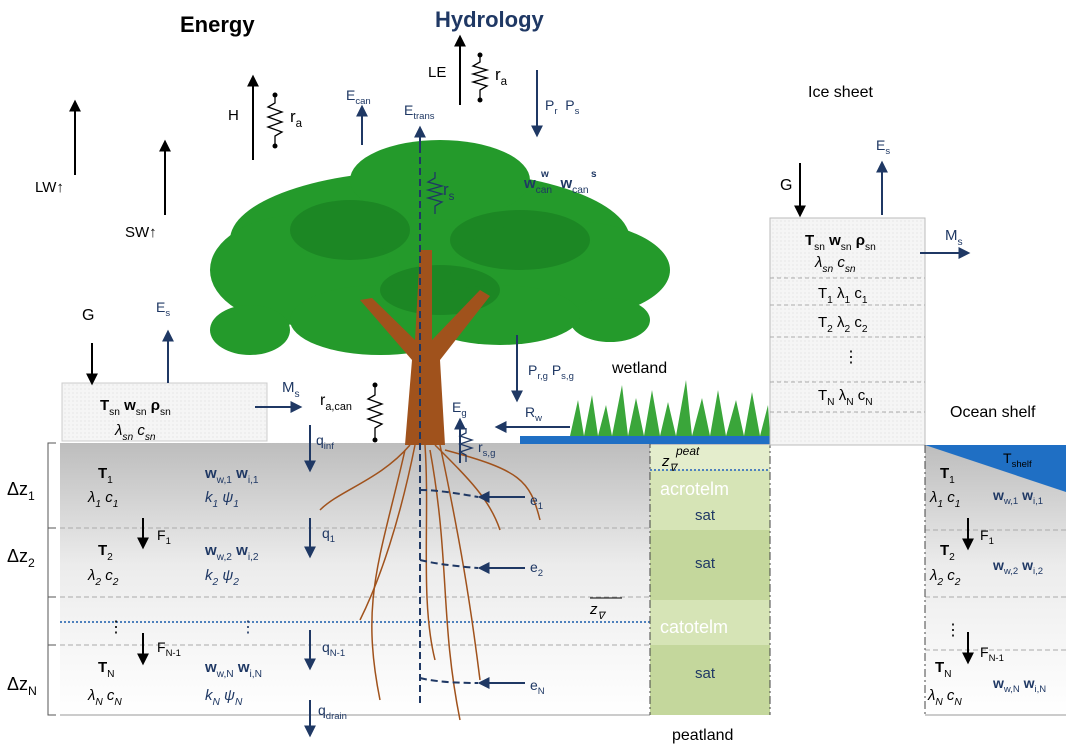  I want to click on ice-label: Ice sheet, so click(840, 92).